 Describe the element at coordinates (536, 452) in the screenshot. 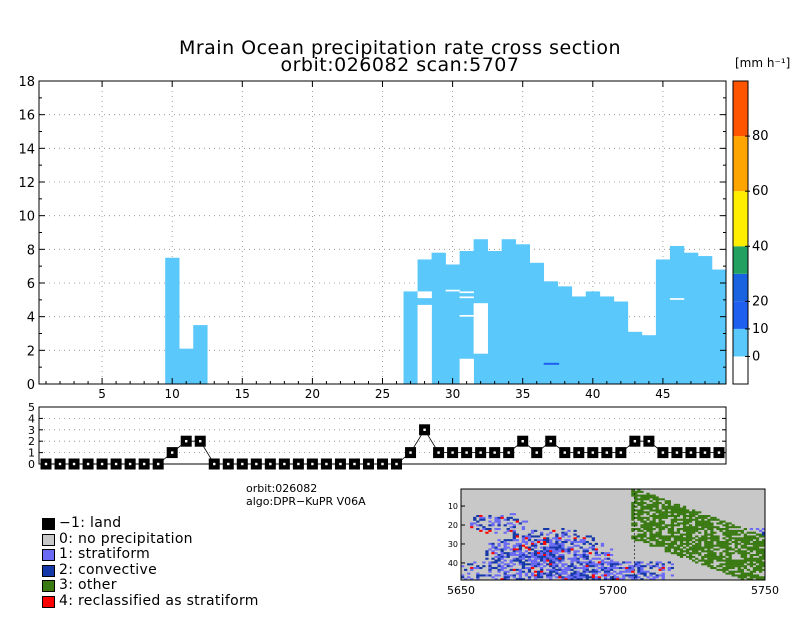

I see `flag-marker-dot` at that location.